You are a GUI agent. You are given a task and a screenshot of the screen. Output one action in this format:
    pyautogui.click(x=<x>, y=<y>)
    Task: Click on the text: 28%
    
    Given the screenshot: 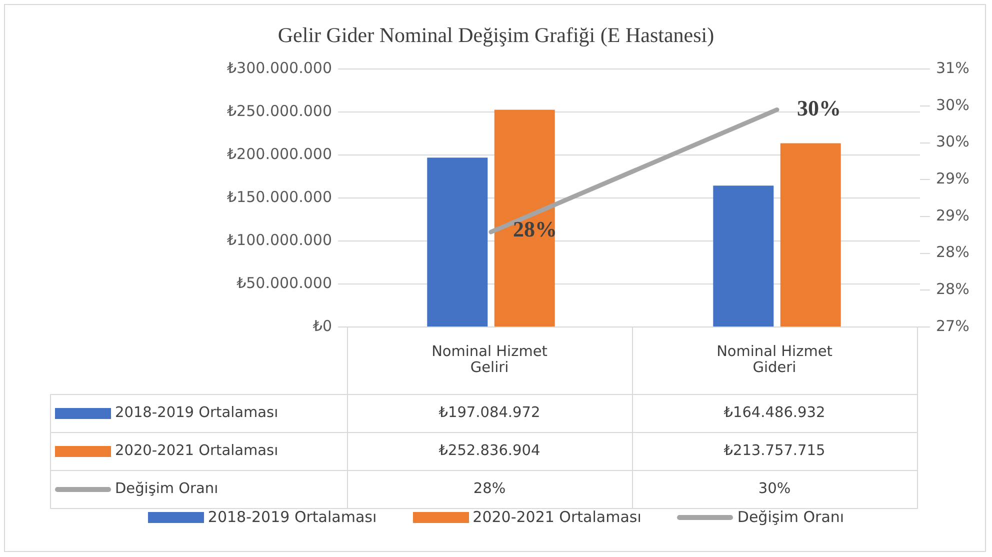 What is the action you would take?
    pyautogui.click(x=535, y=229)
    